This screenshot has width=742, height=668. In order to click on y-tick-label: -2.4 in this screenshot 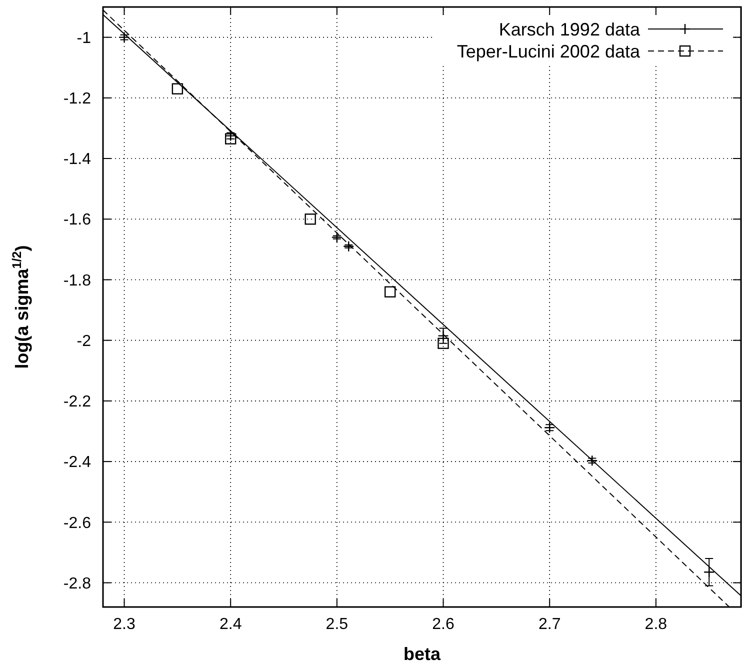, I will do `click(77, 463)`.